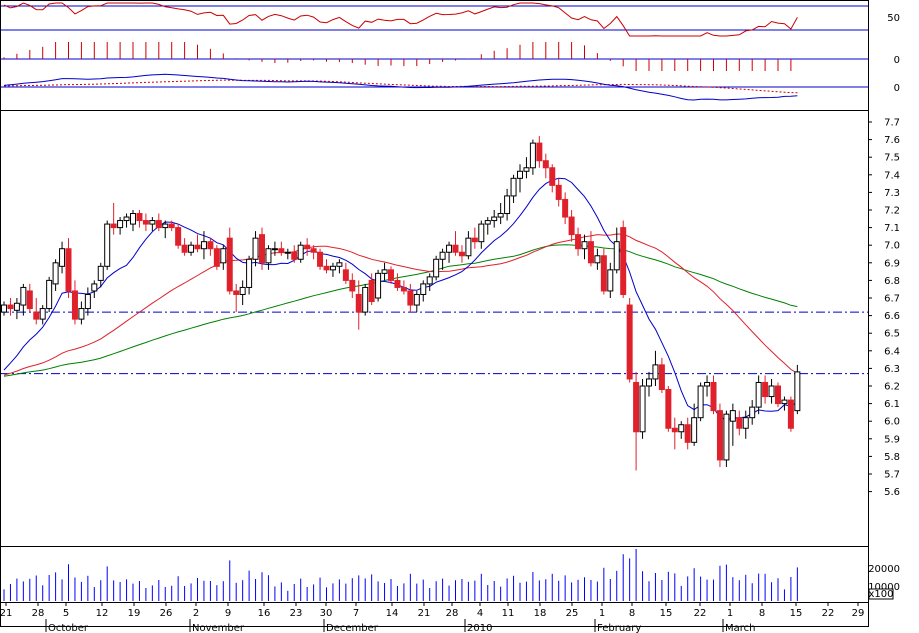 The height and width of the screenshot is (633, 919). I want to click on month-label: March, so click(740, 628).